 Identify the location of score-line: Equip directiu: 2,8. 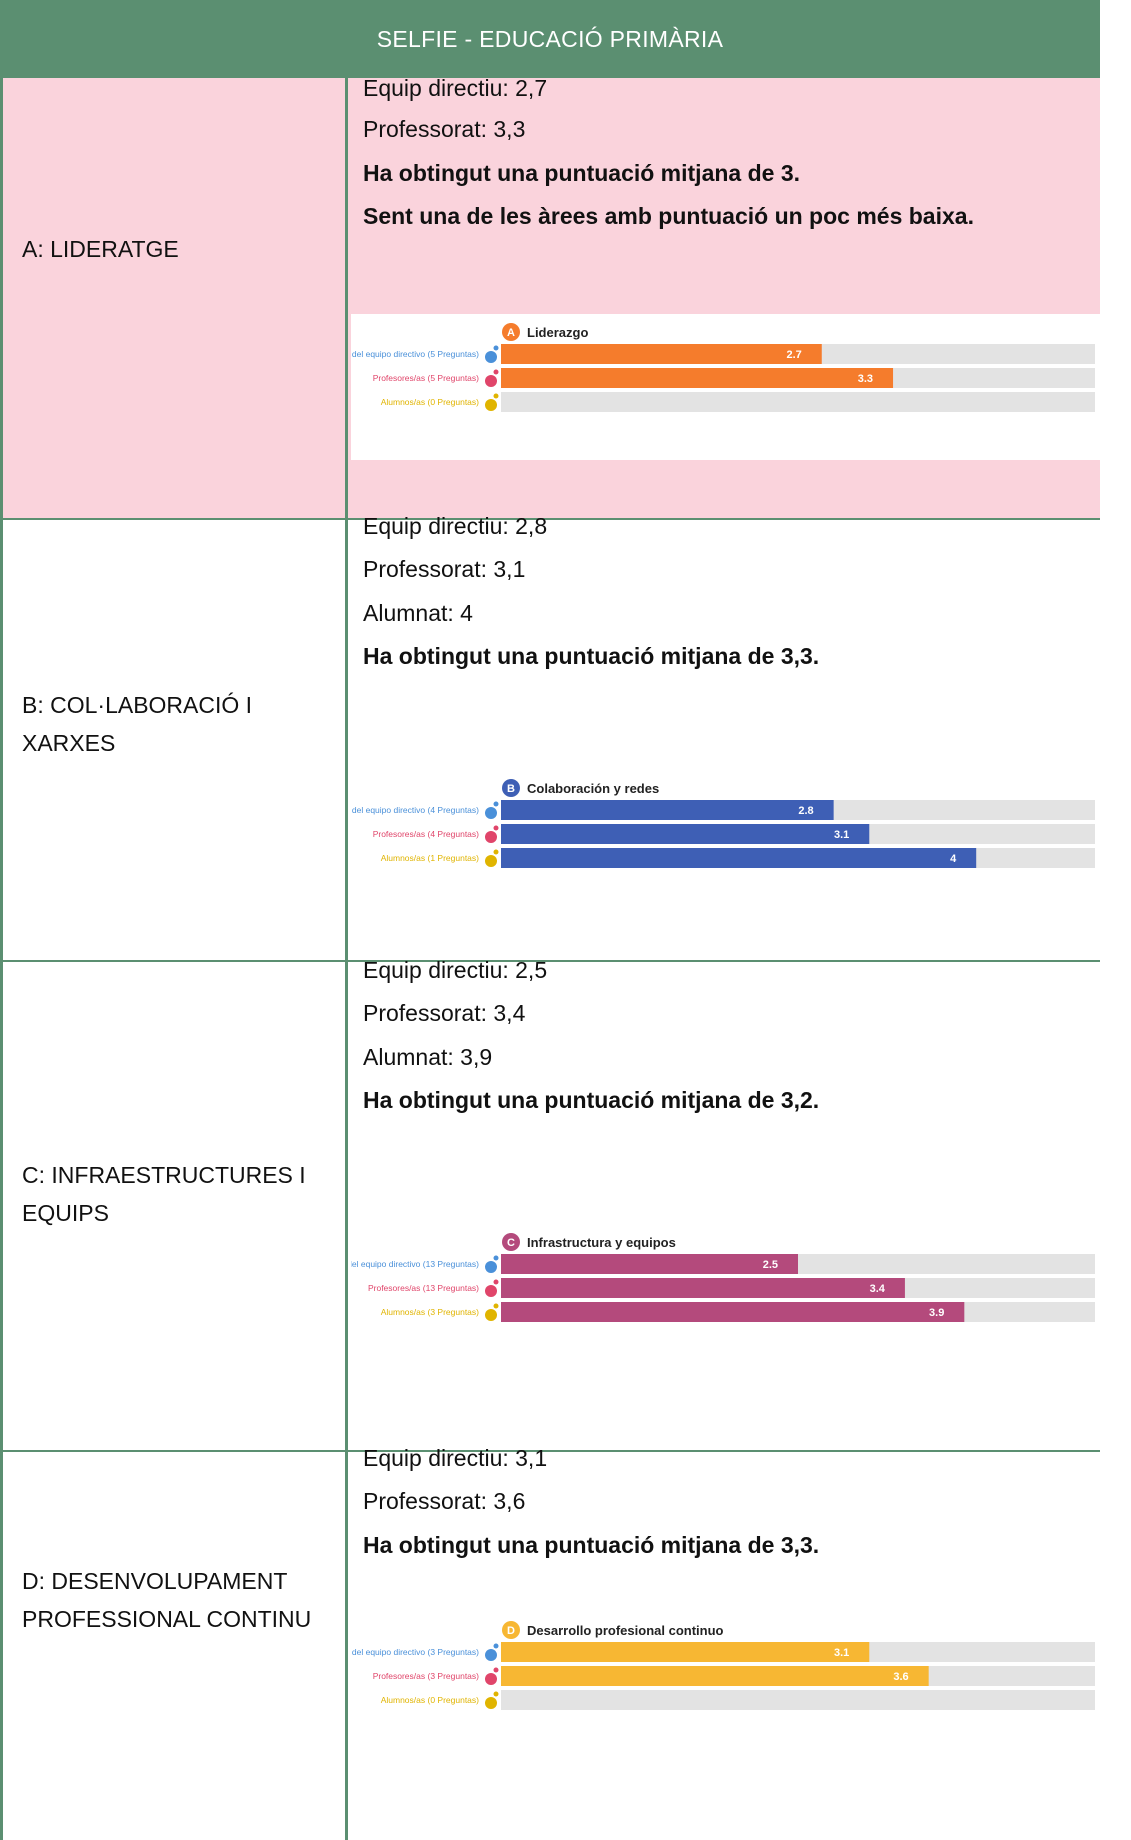
(455, 526).